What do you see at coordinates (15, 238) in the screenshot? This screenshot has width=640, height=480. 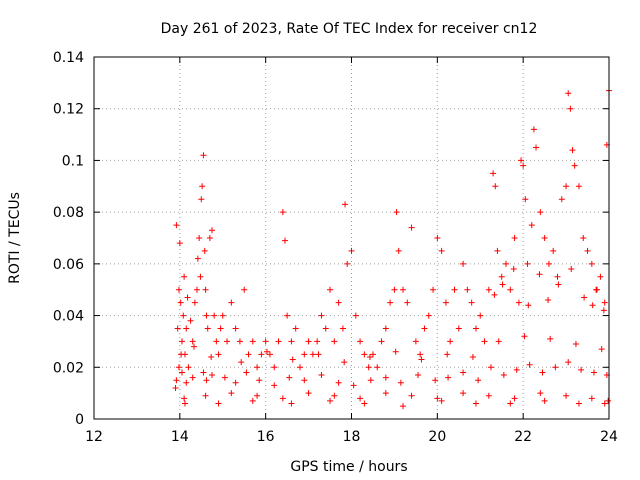 I see `y-axis-label: ROTI / TECUs` at bounding box center [15, 238].